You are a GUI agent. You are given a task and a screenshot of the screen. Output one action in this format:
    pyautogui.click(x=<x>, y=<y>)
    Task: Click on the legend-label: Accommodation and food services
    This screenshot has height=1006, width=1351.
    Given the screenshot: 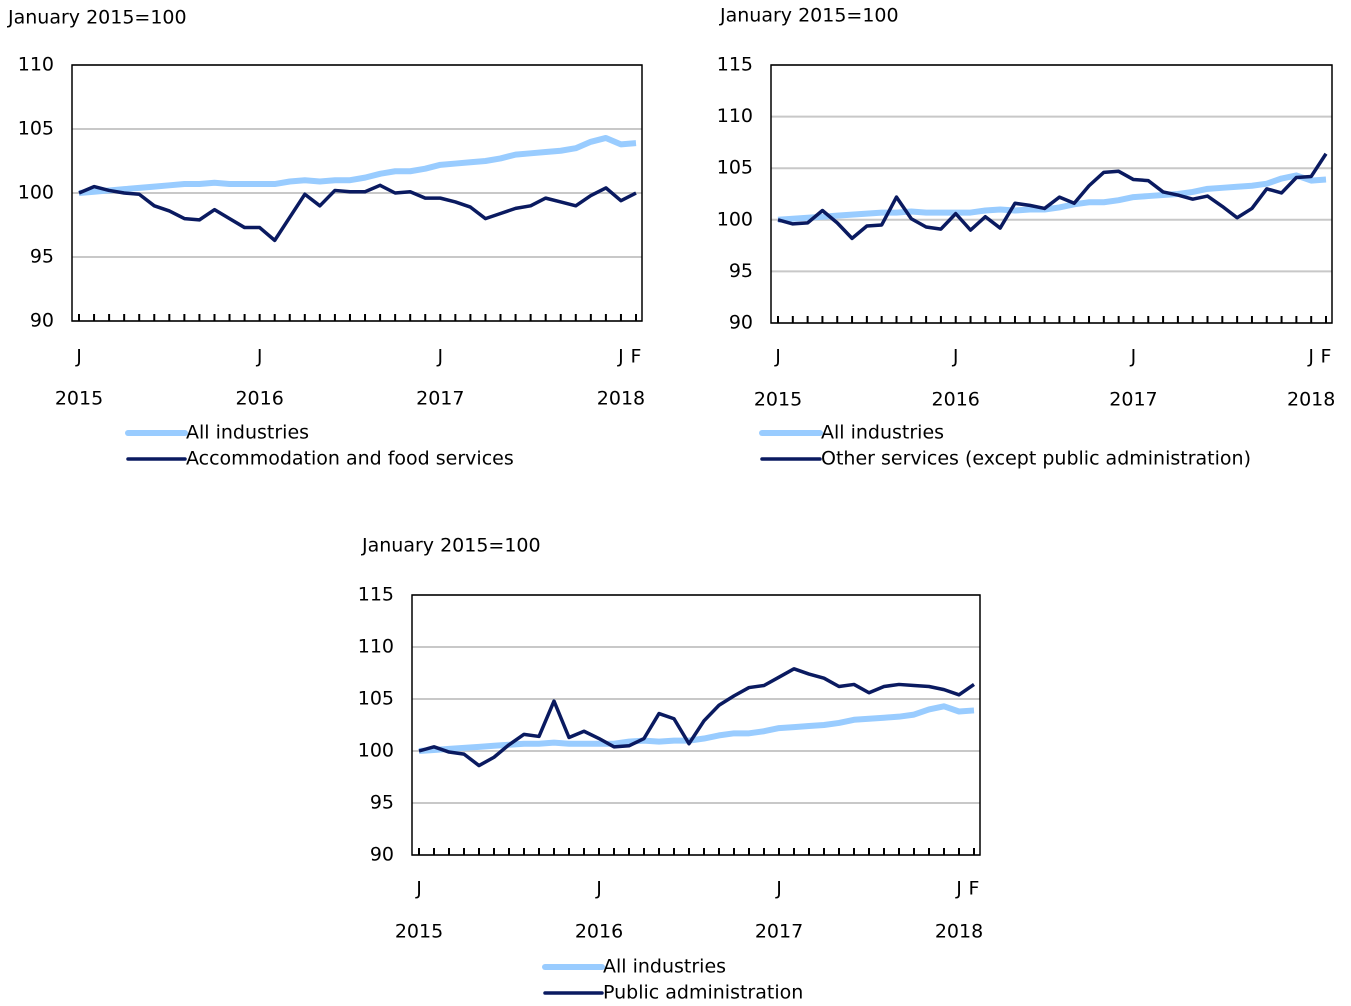 What is the action you would take?
    pyautogui.click(x=350, y=459)
    